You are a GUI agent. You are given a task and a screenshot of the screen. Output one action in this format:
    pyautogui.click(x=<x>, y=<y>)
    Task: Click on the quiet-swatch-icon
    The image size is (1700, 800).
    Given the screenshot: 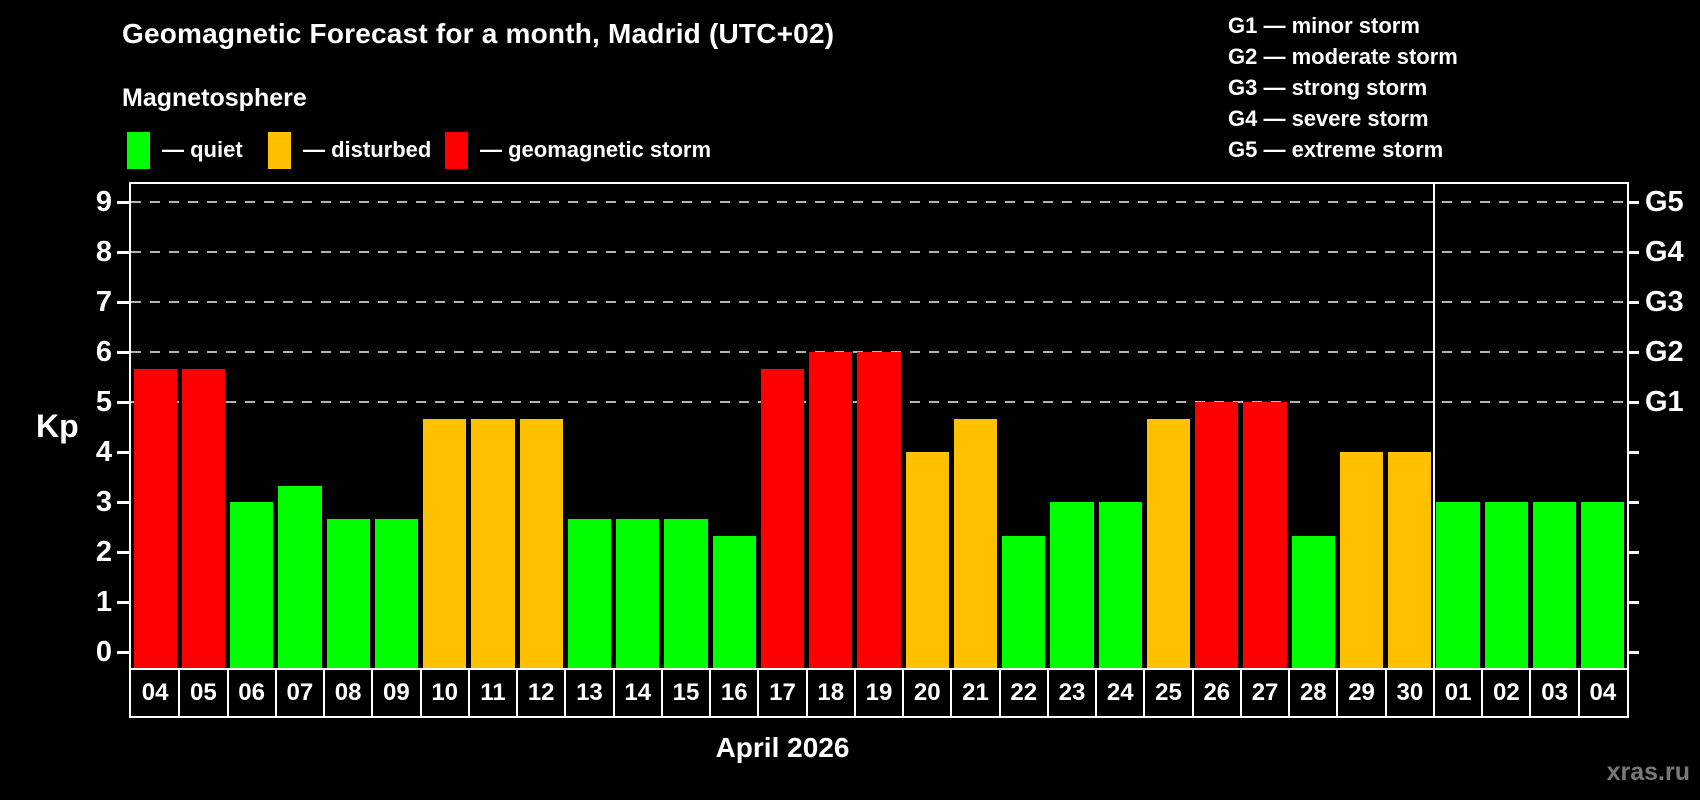 What is the action you would take?
    pyautogui.click(x=138, y=150)
    